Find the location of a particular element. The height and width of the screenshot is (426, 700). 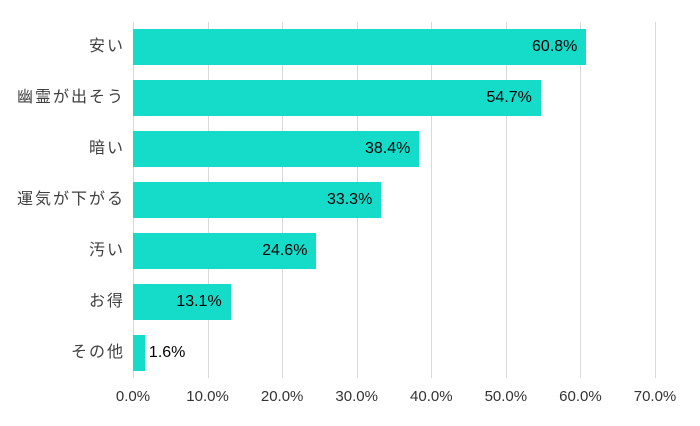

value-label: 38.4% is located at coordinates (387, 149).